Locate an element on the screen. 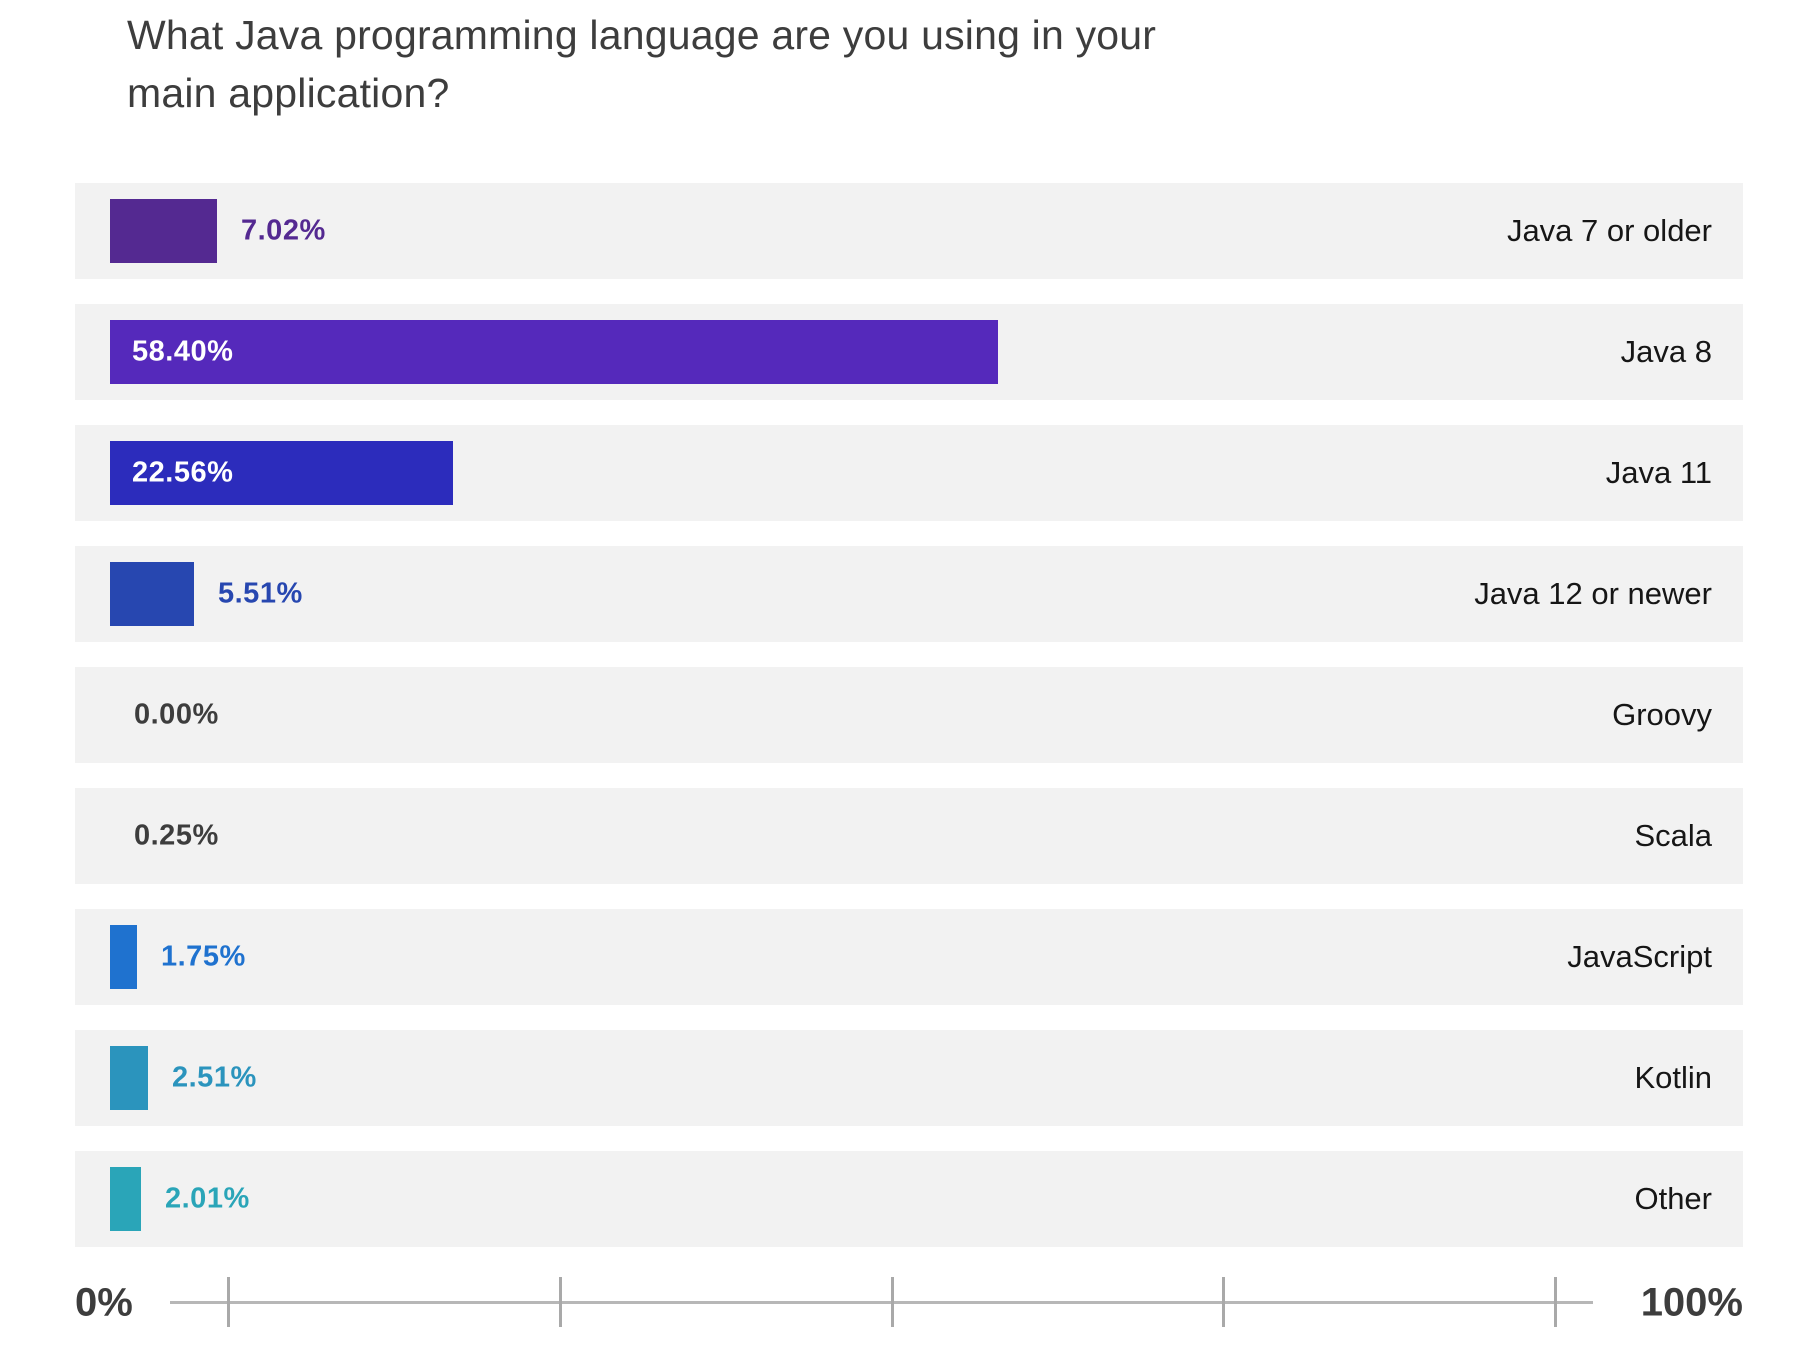  value-label: 0.00% is located at coordinates (176, 714).